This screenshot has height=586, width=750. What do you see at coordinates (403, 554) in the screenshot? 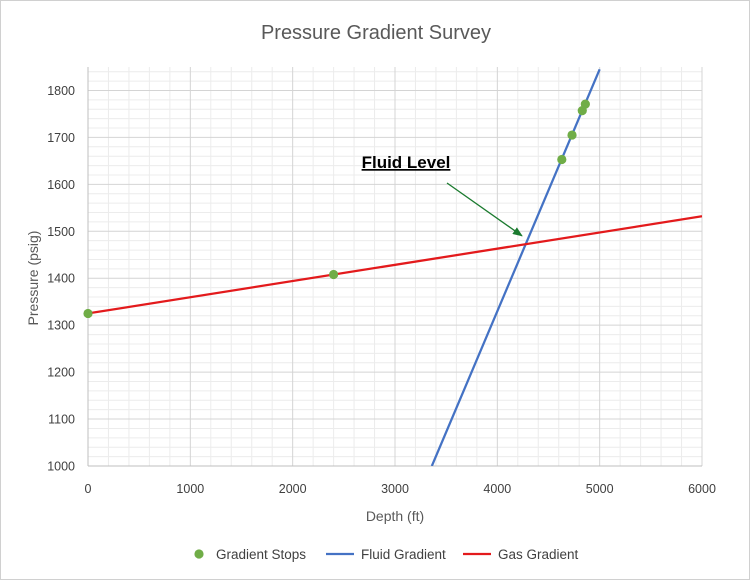
I see `legend-label-fluid-gradient: Fluid Gradient` at bounding box center [403, 554].